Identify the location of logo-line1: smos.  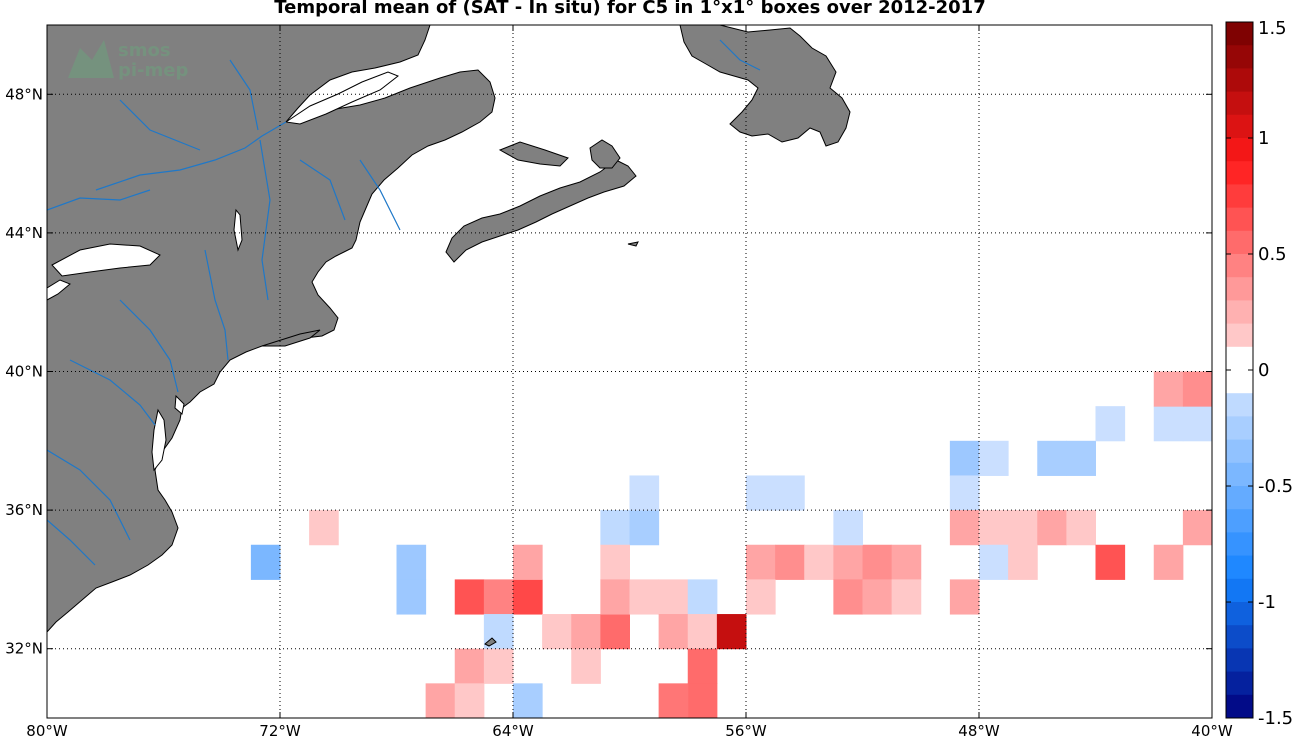
(144, 50).